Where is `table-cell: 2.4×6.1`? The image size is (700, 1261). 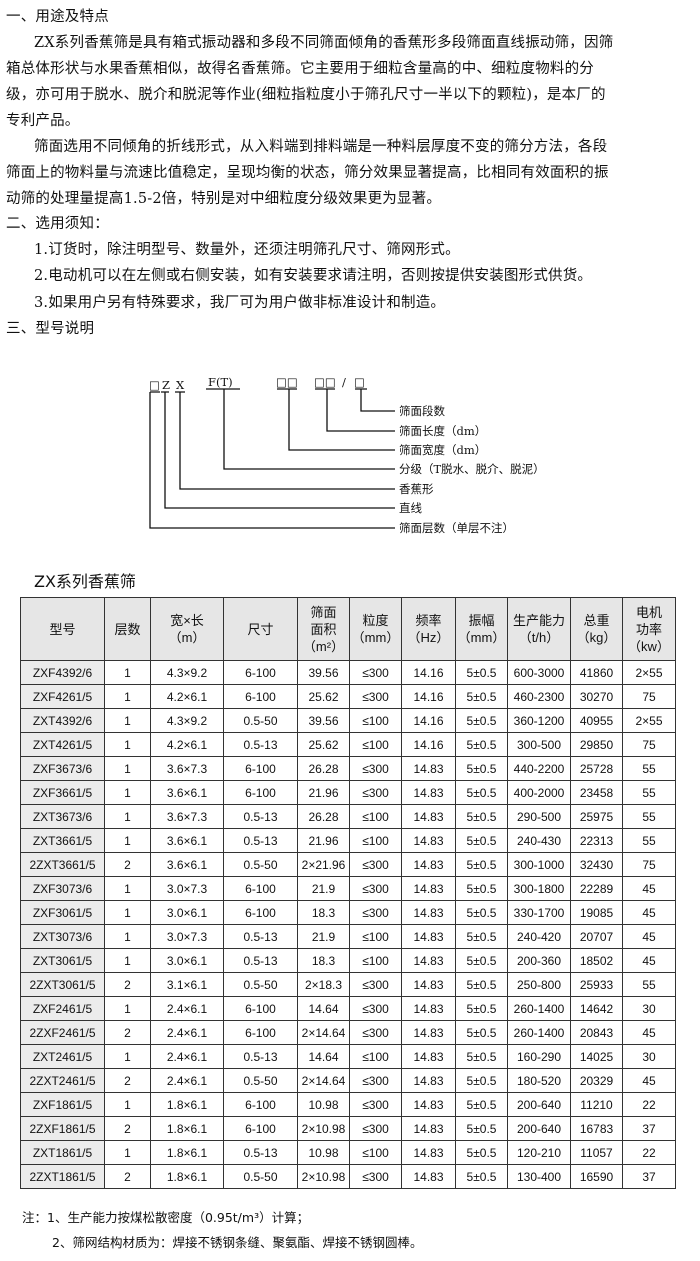 table-cell: 2.4×6.1 is located at coordinates (187, 1008).